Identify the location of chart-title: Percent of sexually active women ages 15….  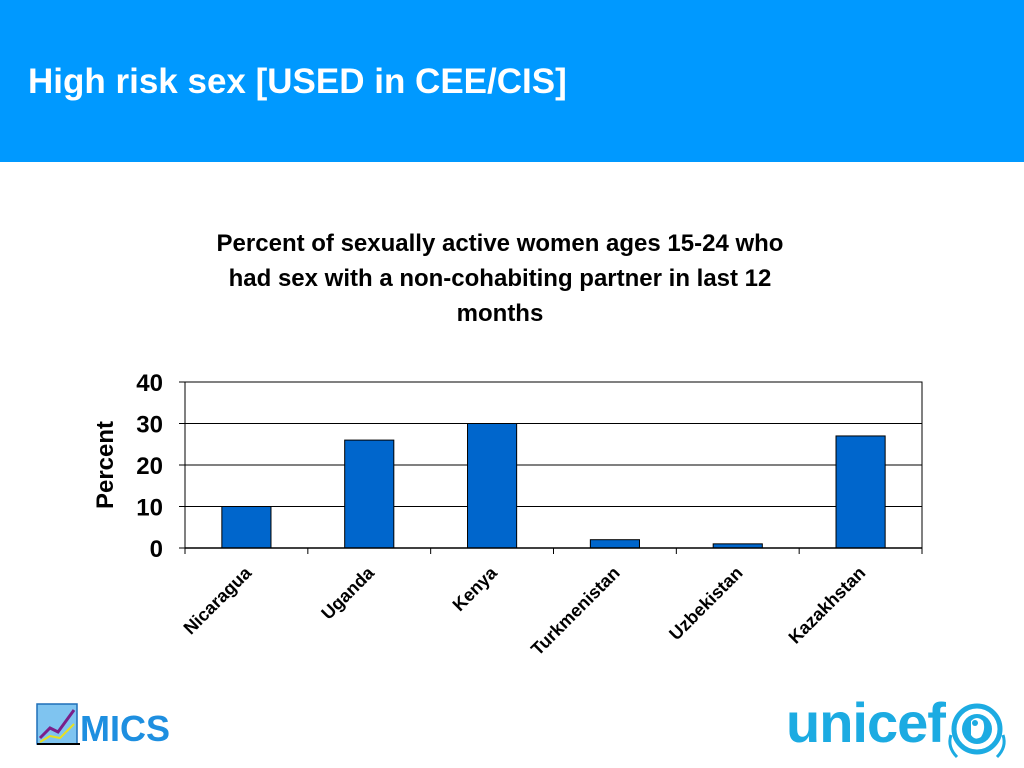
(500, 278).